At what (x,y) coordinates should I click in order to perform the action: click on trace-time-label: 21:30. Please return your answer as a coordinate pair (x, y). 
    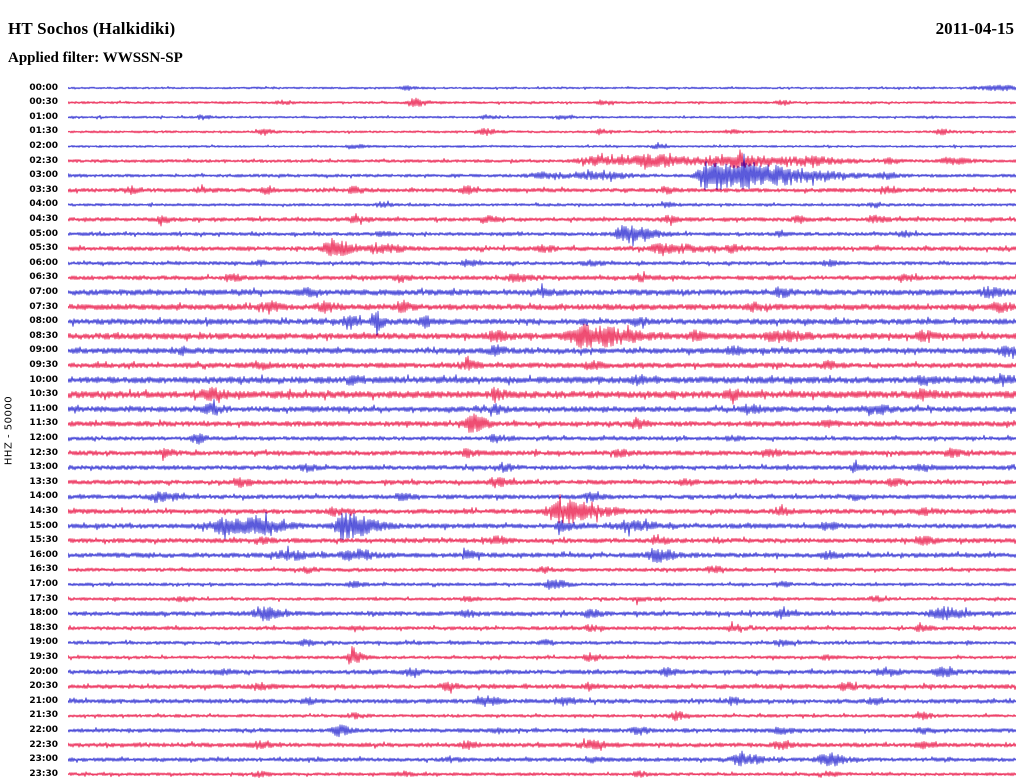
    Looking at the image, I should click on (43, 715).